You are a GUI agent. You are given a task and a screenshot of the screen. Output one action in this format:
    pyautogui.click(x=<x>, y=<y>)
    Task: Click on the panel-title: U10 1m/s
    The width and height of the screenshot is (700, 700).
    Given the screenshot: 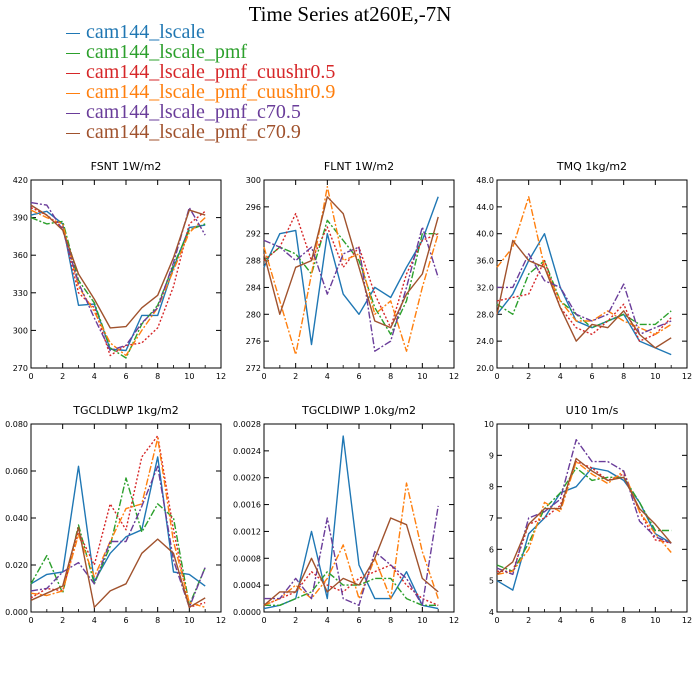 What is the action you would take?
    pyautogui.click(x=592, y=410)
    